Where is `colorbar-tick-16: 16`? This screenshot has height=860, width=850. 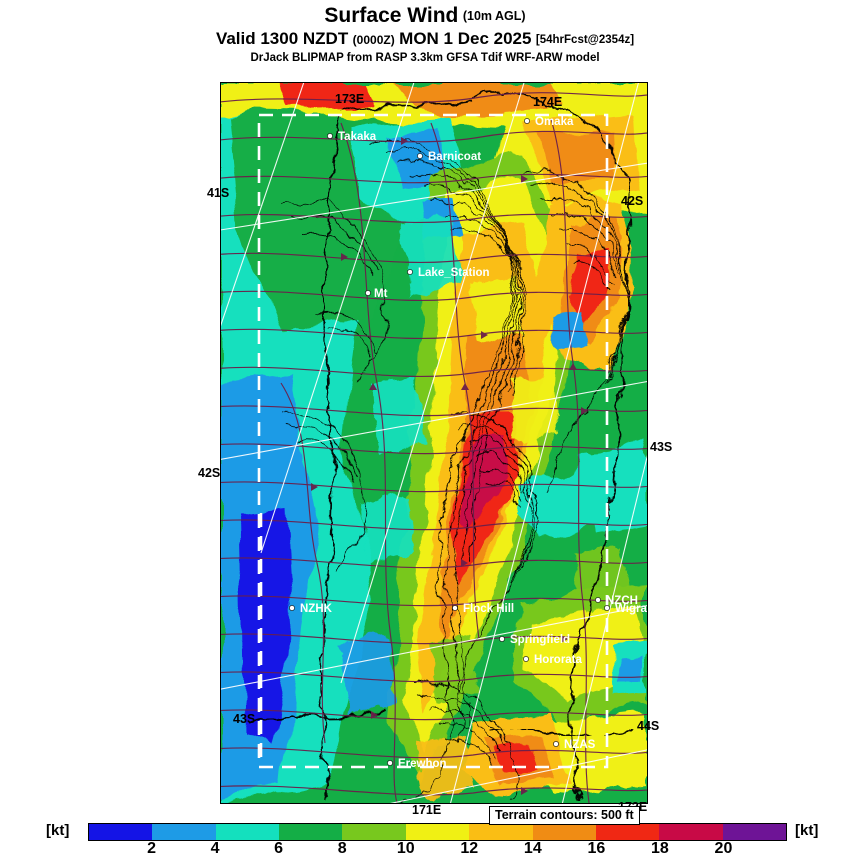
colorbar-tick-16: 16 is located at coordinates (596, 848).